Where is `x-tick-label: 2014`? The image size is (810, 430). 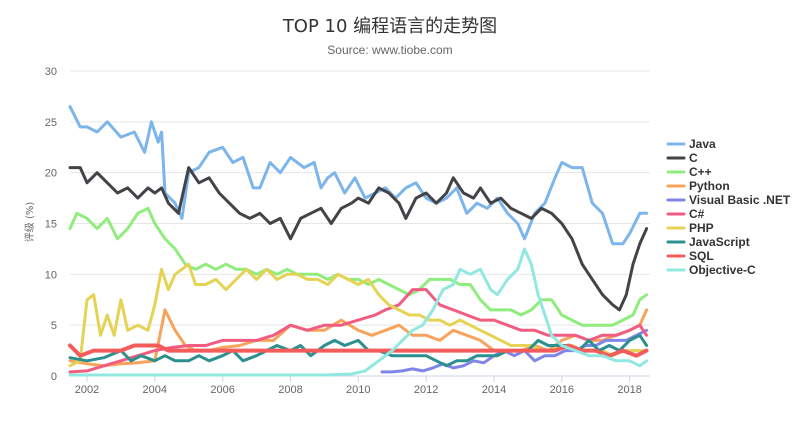 x-tick-label: 2014 is located at coordinates (494, 390).